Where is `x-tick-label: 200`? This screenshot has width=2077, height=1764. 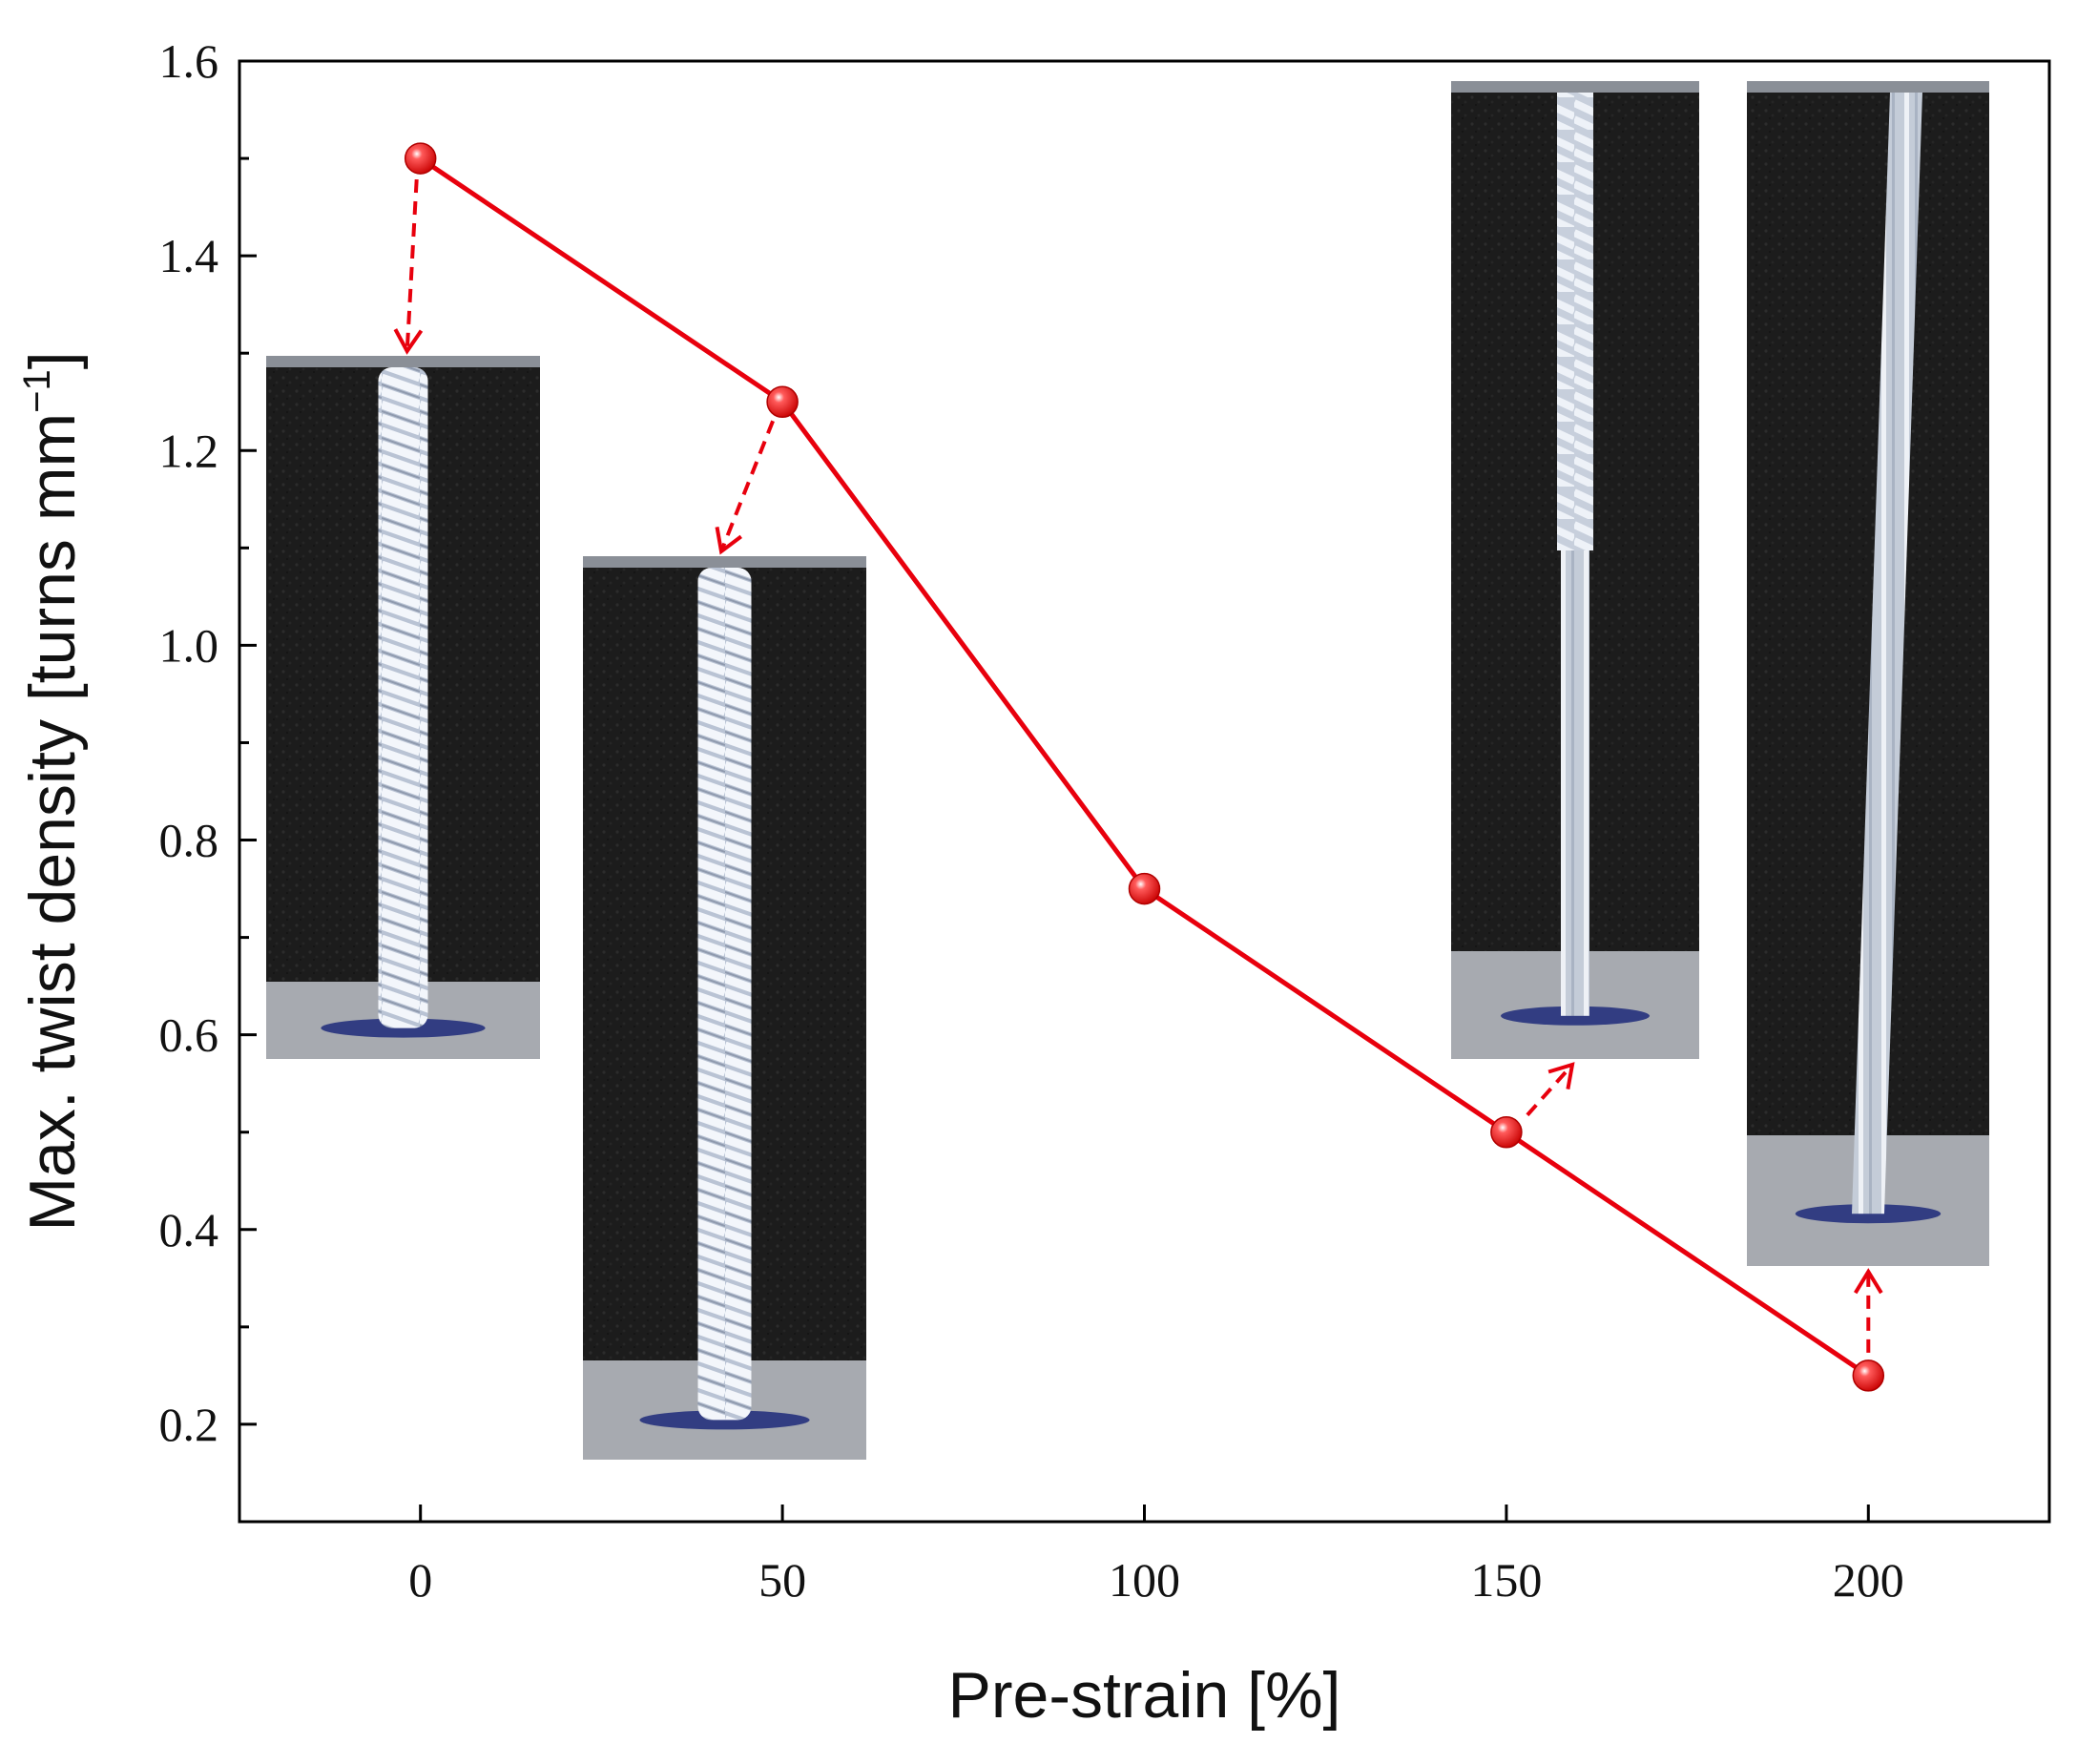 x-tick-label: 200 is located at coordinates (1868, 1580).